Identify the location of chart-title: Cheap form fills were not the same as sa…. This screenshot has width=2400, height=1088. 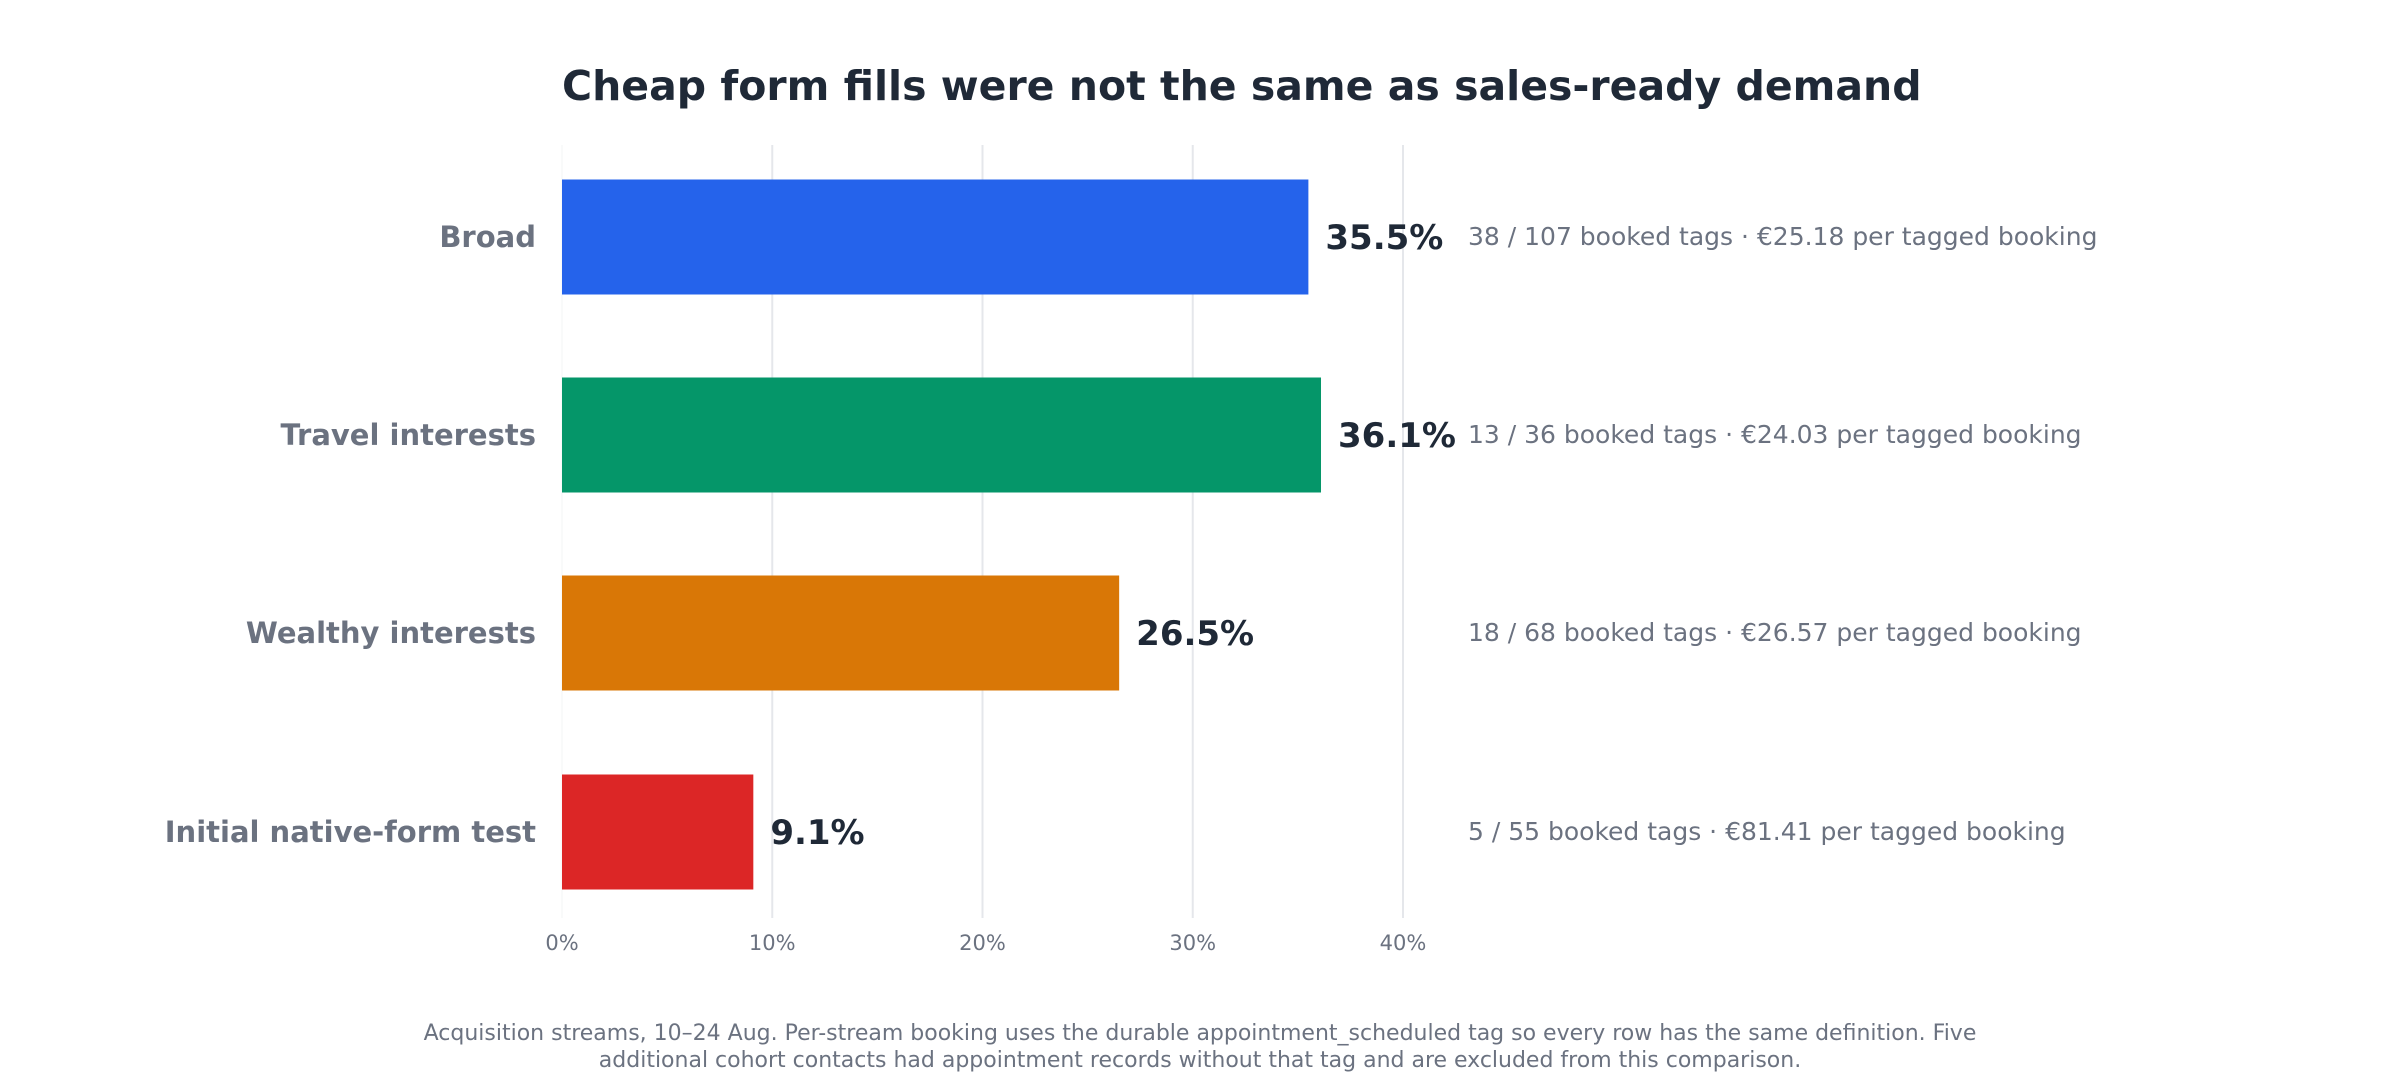
(1242, 86).